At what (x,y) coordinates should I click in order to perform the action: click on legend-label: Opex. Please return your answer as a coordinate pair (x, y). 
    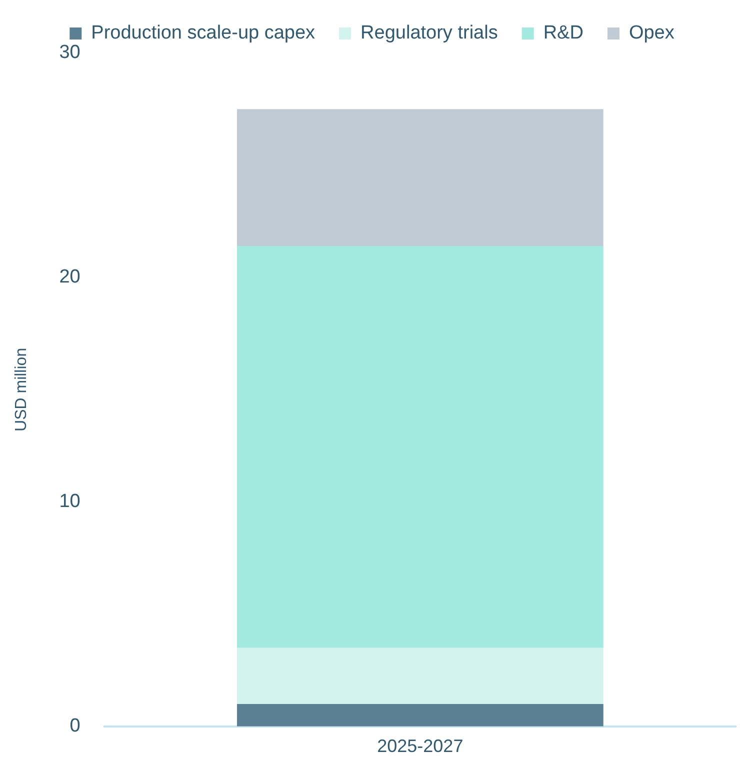
    Looking at the image, I should click on (651, 33).